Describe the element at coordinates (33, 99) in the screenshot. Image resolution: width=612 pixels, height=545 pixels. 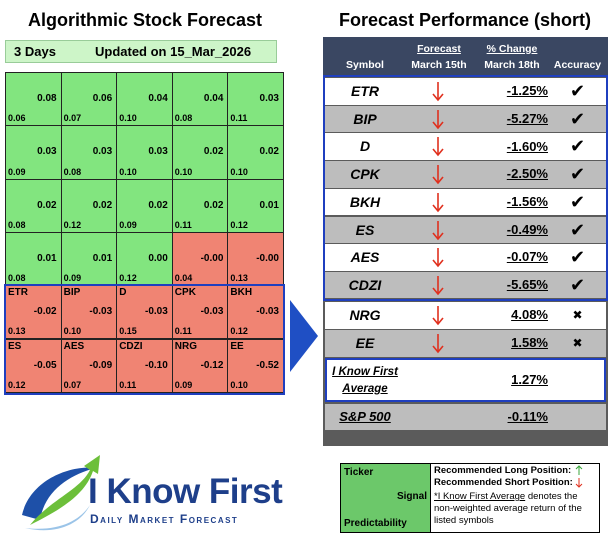
I see `forecast-cell: 0.08 0.06` at that location.